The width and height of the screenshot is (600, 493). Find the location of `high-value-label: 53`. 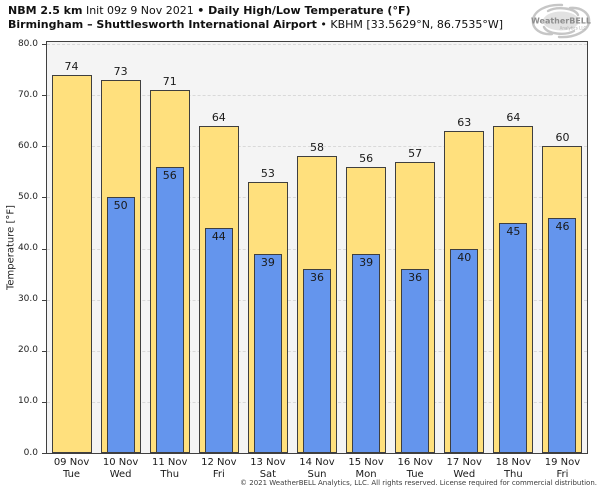

high-value-label: 53 is located at coordinates (267, 174).